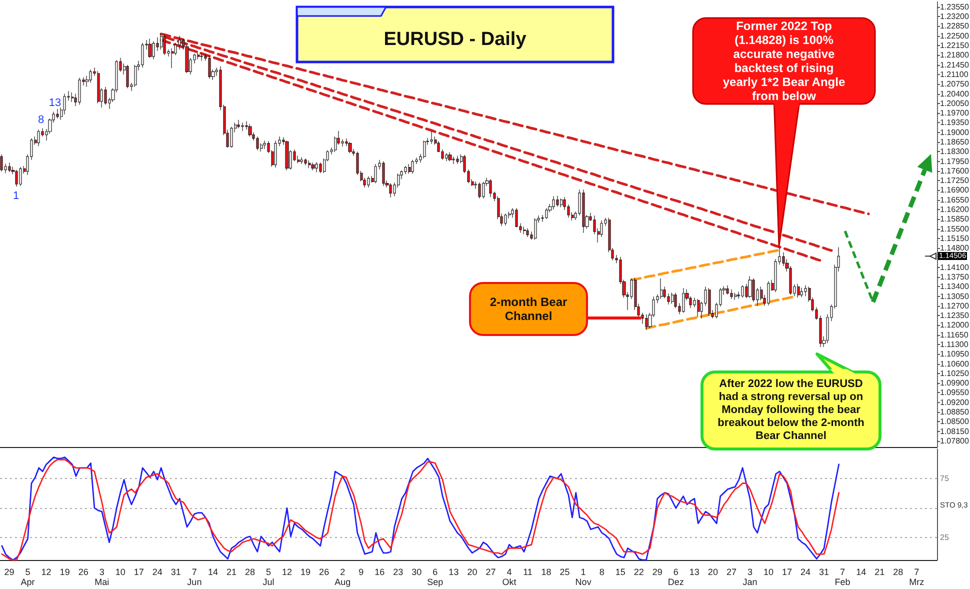 This screenshot has height=589, width=970. What do you see at coordinates (784, 61) in the screenshot?
I see `annotation: Former 2022 Top (1.14828) is 100% accurate negative backtest of rising yearly 1*2 Bear Angle from below` at bounding box center [784, 61].